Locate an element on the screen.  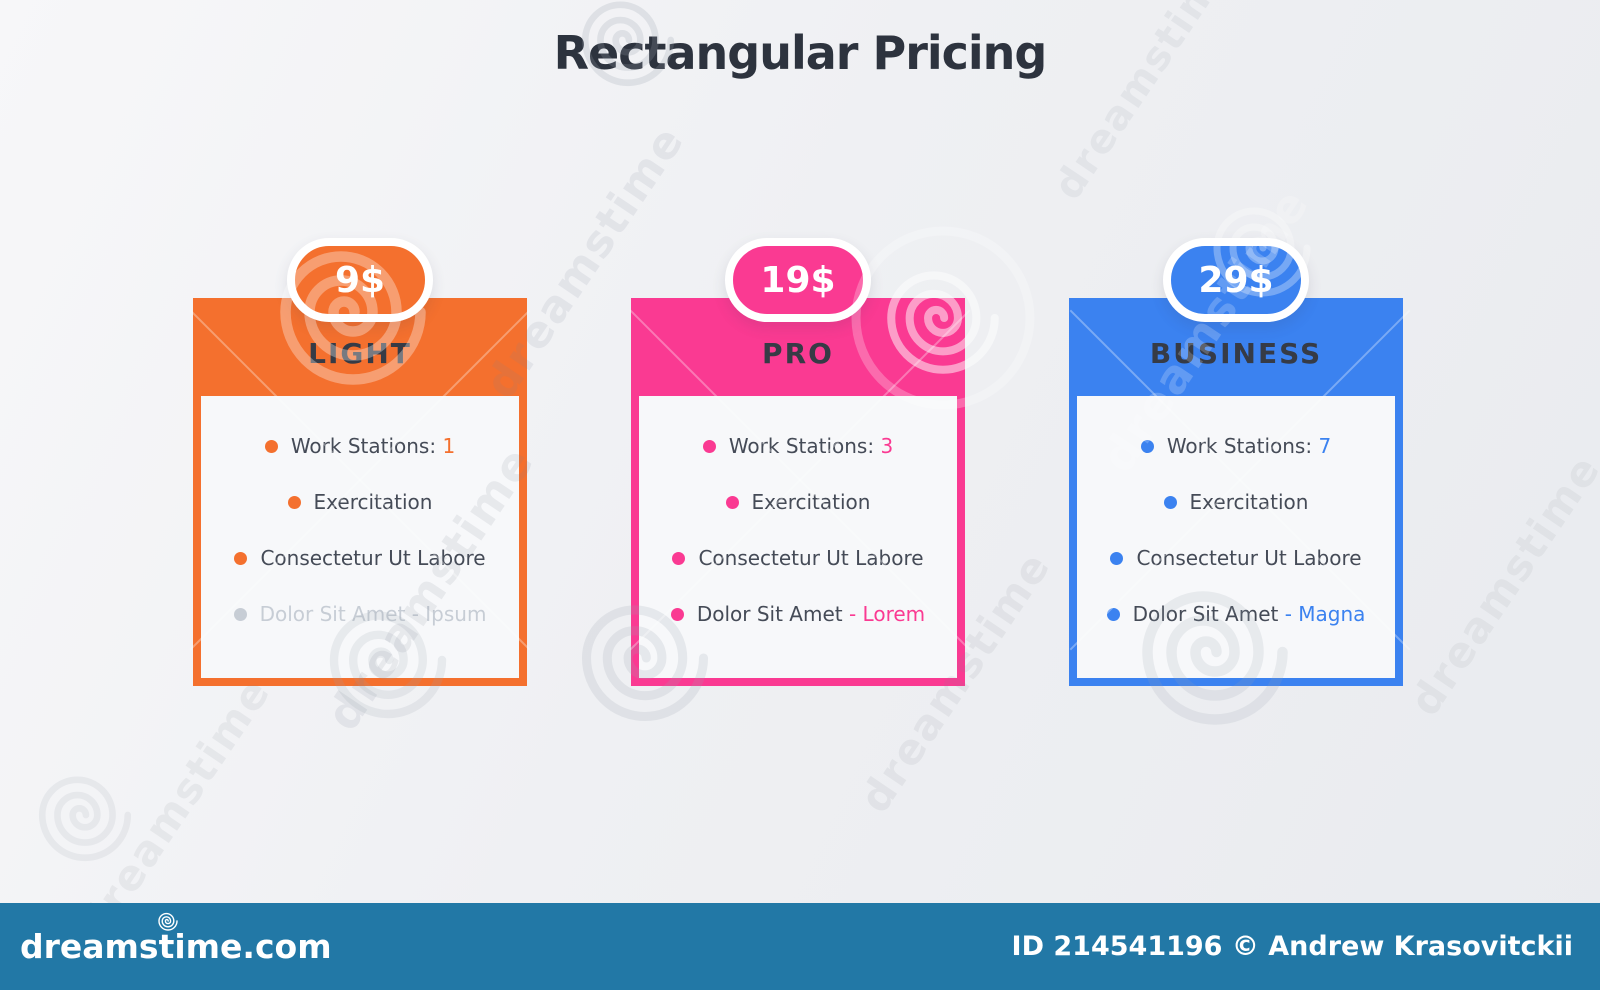
card-header: PRO is located at coordinates (798, 347).